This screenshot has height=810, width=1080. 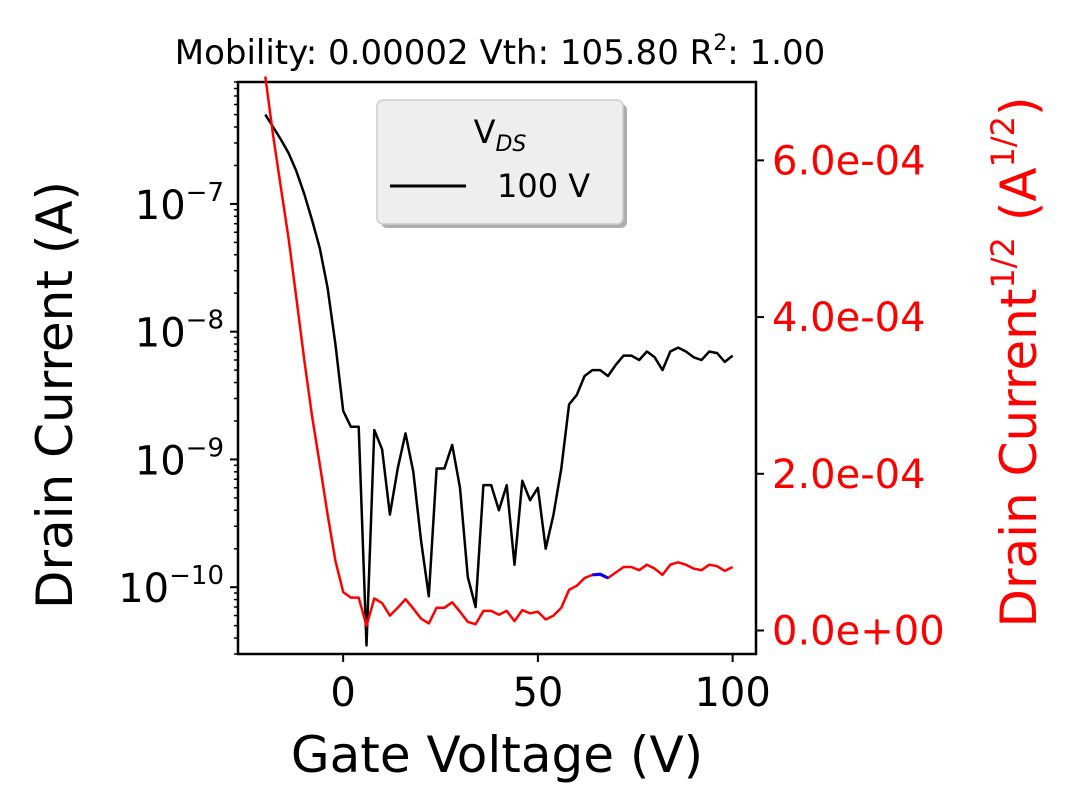 I want to click on legend-entry-label: 100 V, so click(x=543, y=186).